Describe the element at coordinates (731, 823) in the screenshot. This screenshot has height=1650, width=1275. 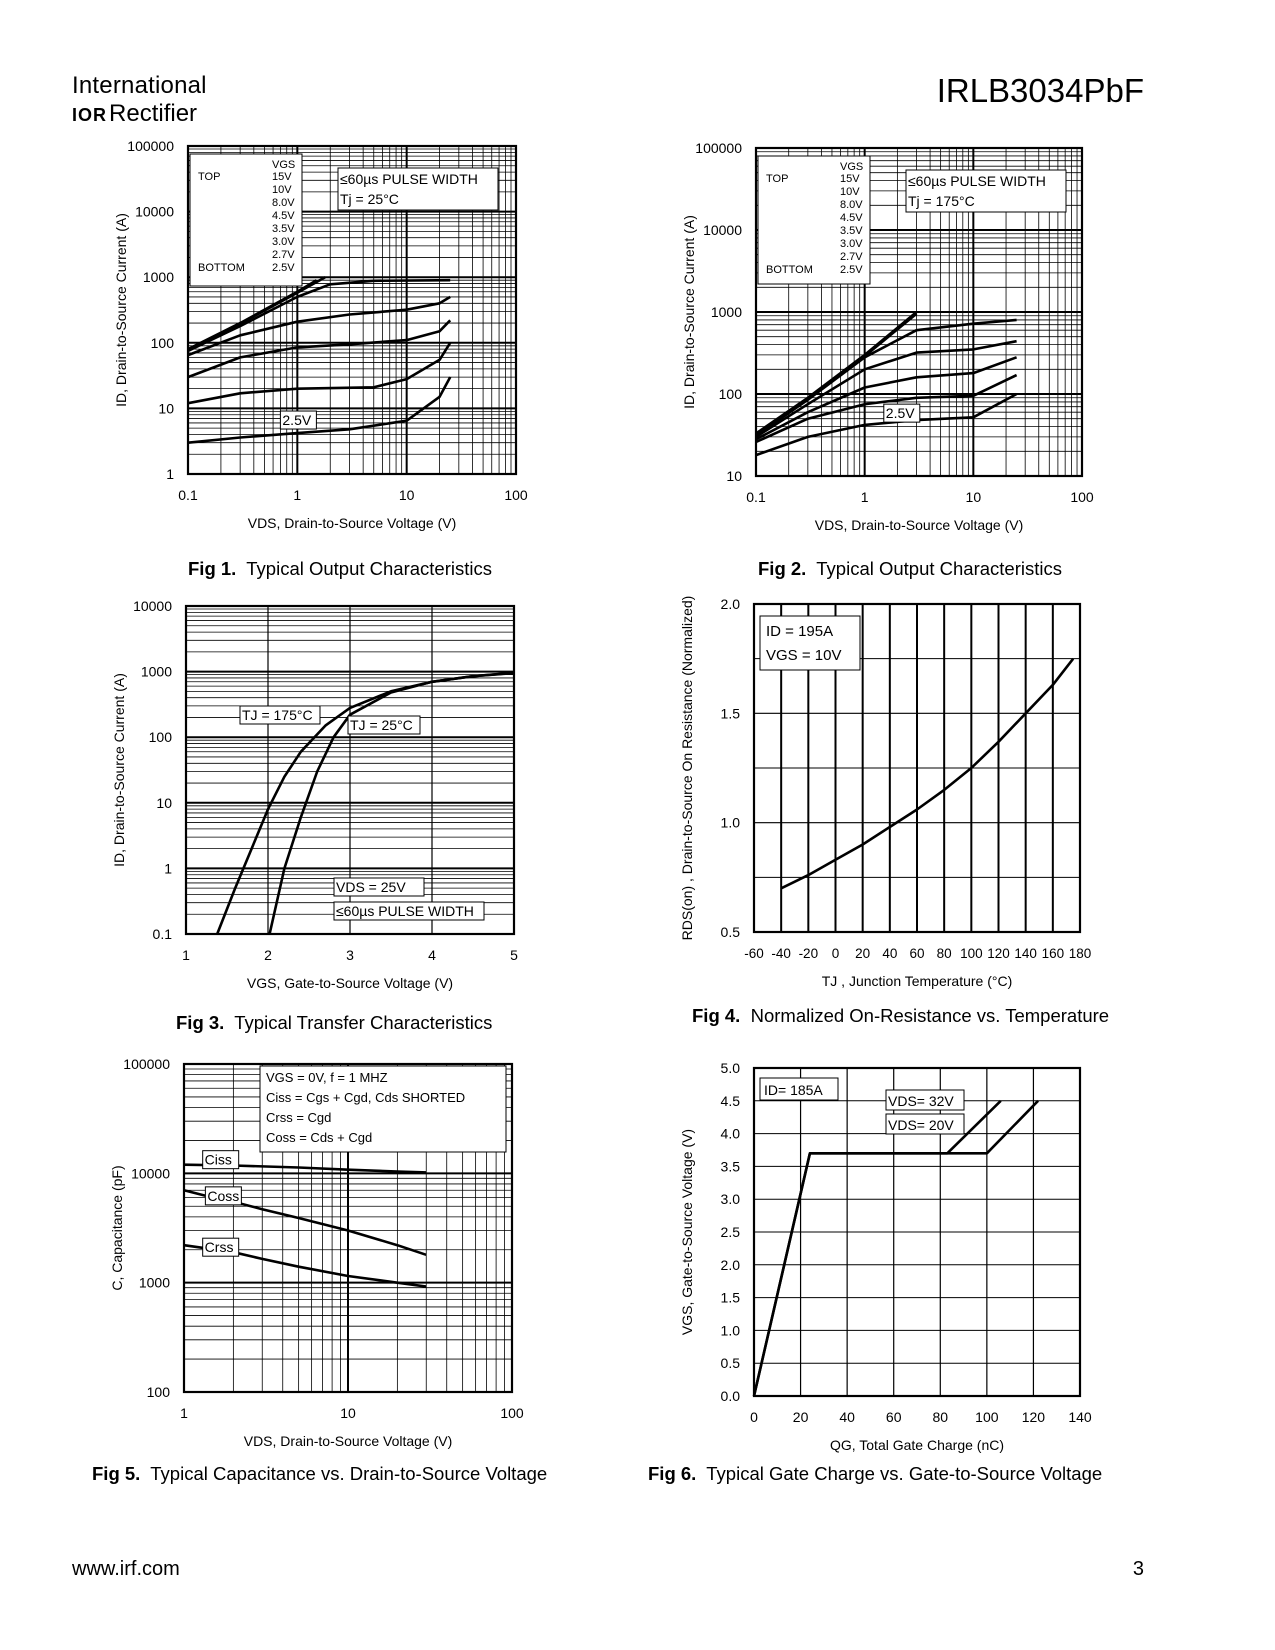
I see `y-tick-label: 1.0` at that location.